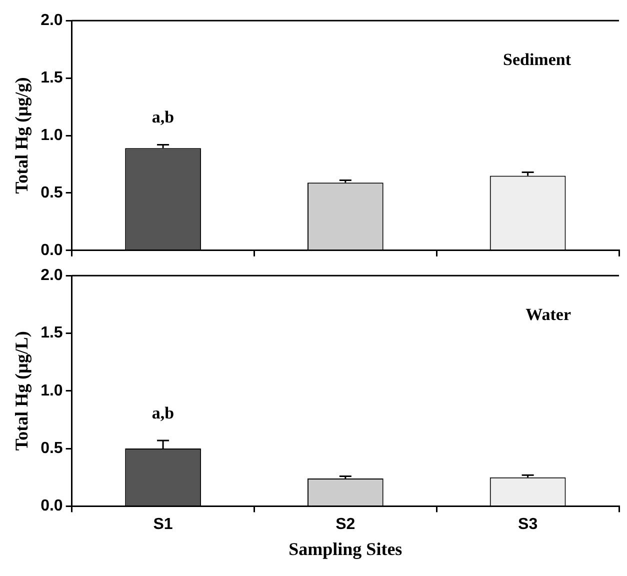 This screenshot has width=627, height=576. I want to click on x-tick-label: S3, so click(528, 525).